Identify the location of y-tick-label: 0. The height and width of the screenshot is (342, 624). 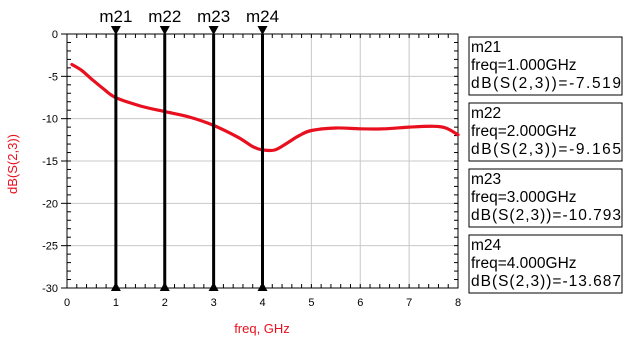
(55, 35).